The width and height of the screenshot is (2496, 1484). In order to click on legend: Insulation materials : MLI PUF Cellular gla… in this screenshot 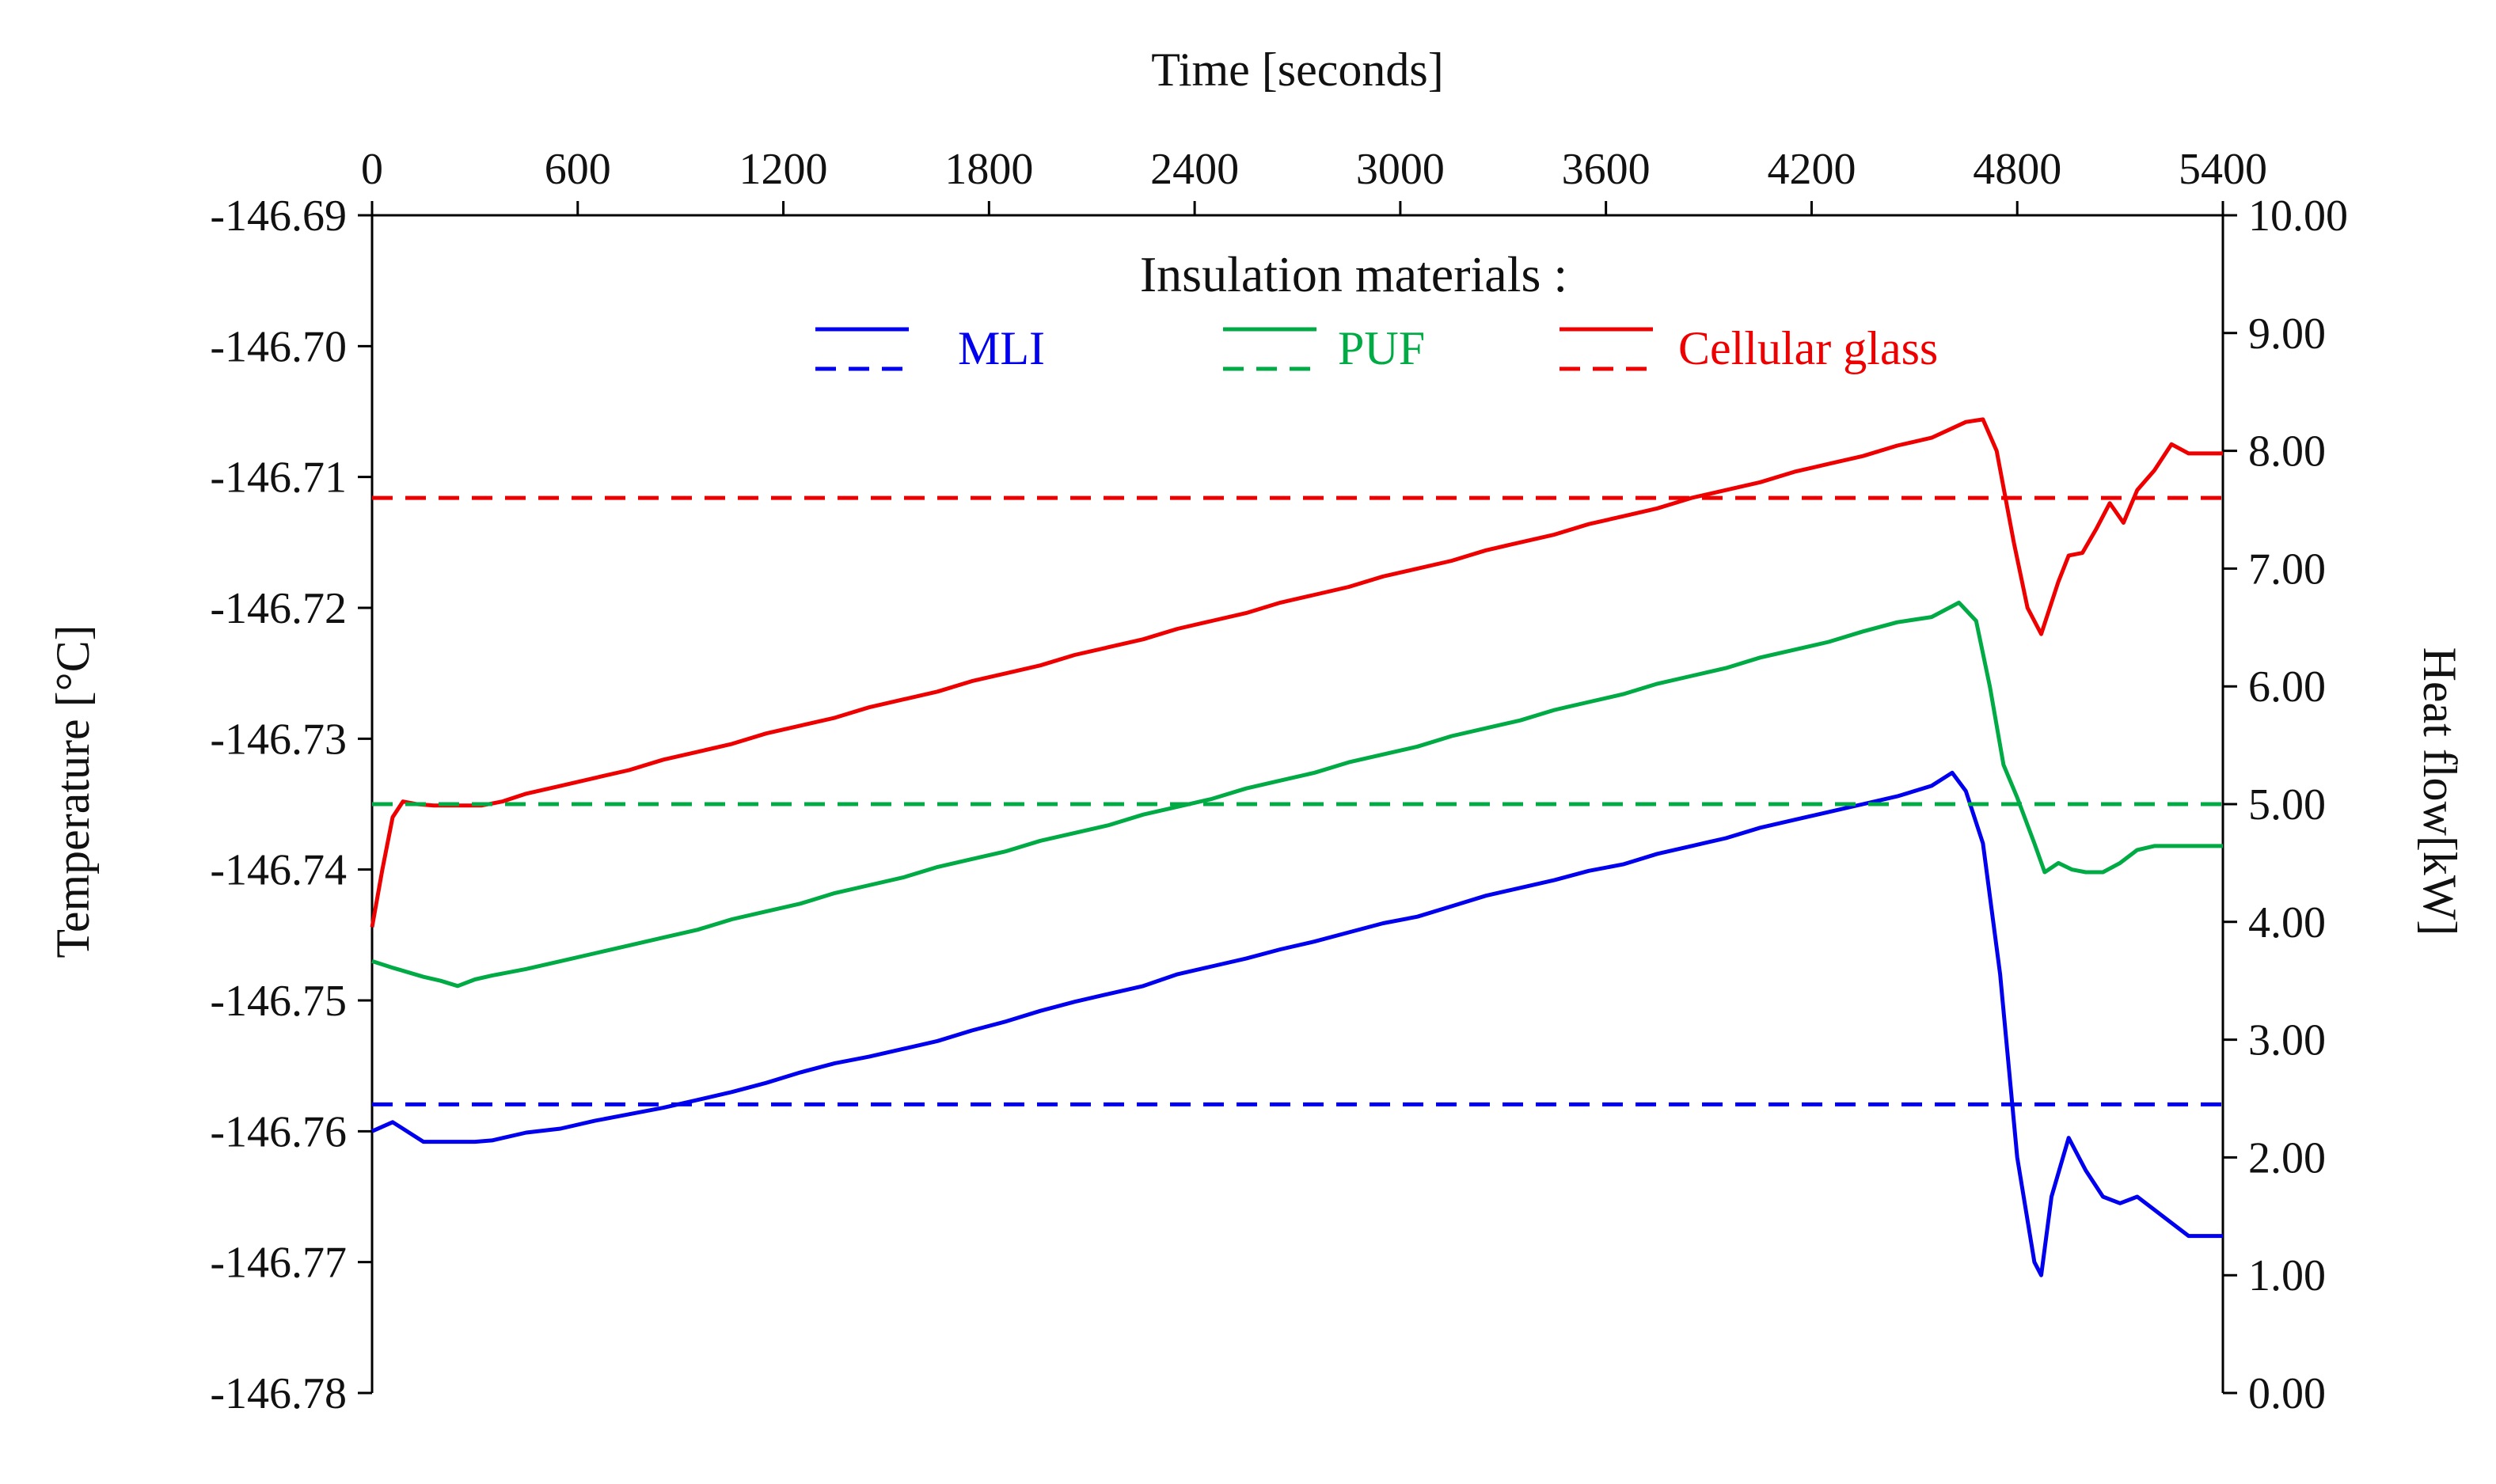, I will do `click(1376, 310)`.